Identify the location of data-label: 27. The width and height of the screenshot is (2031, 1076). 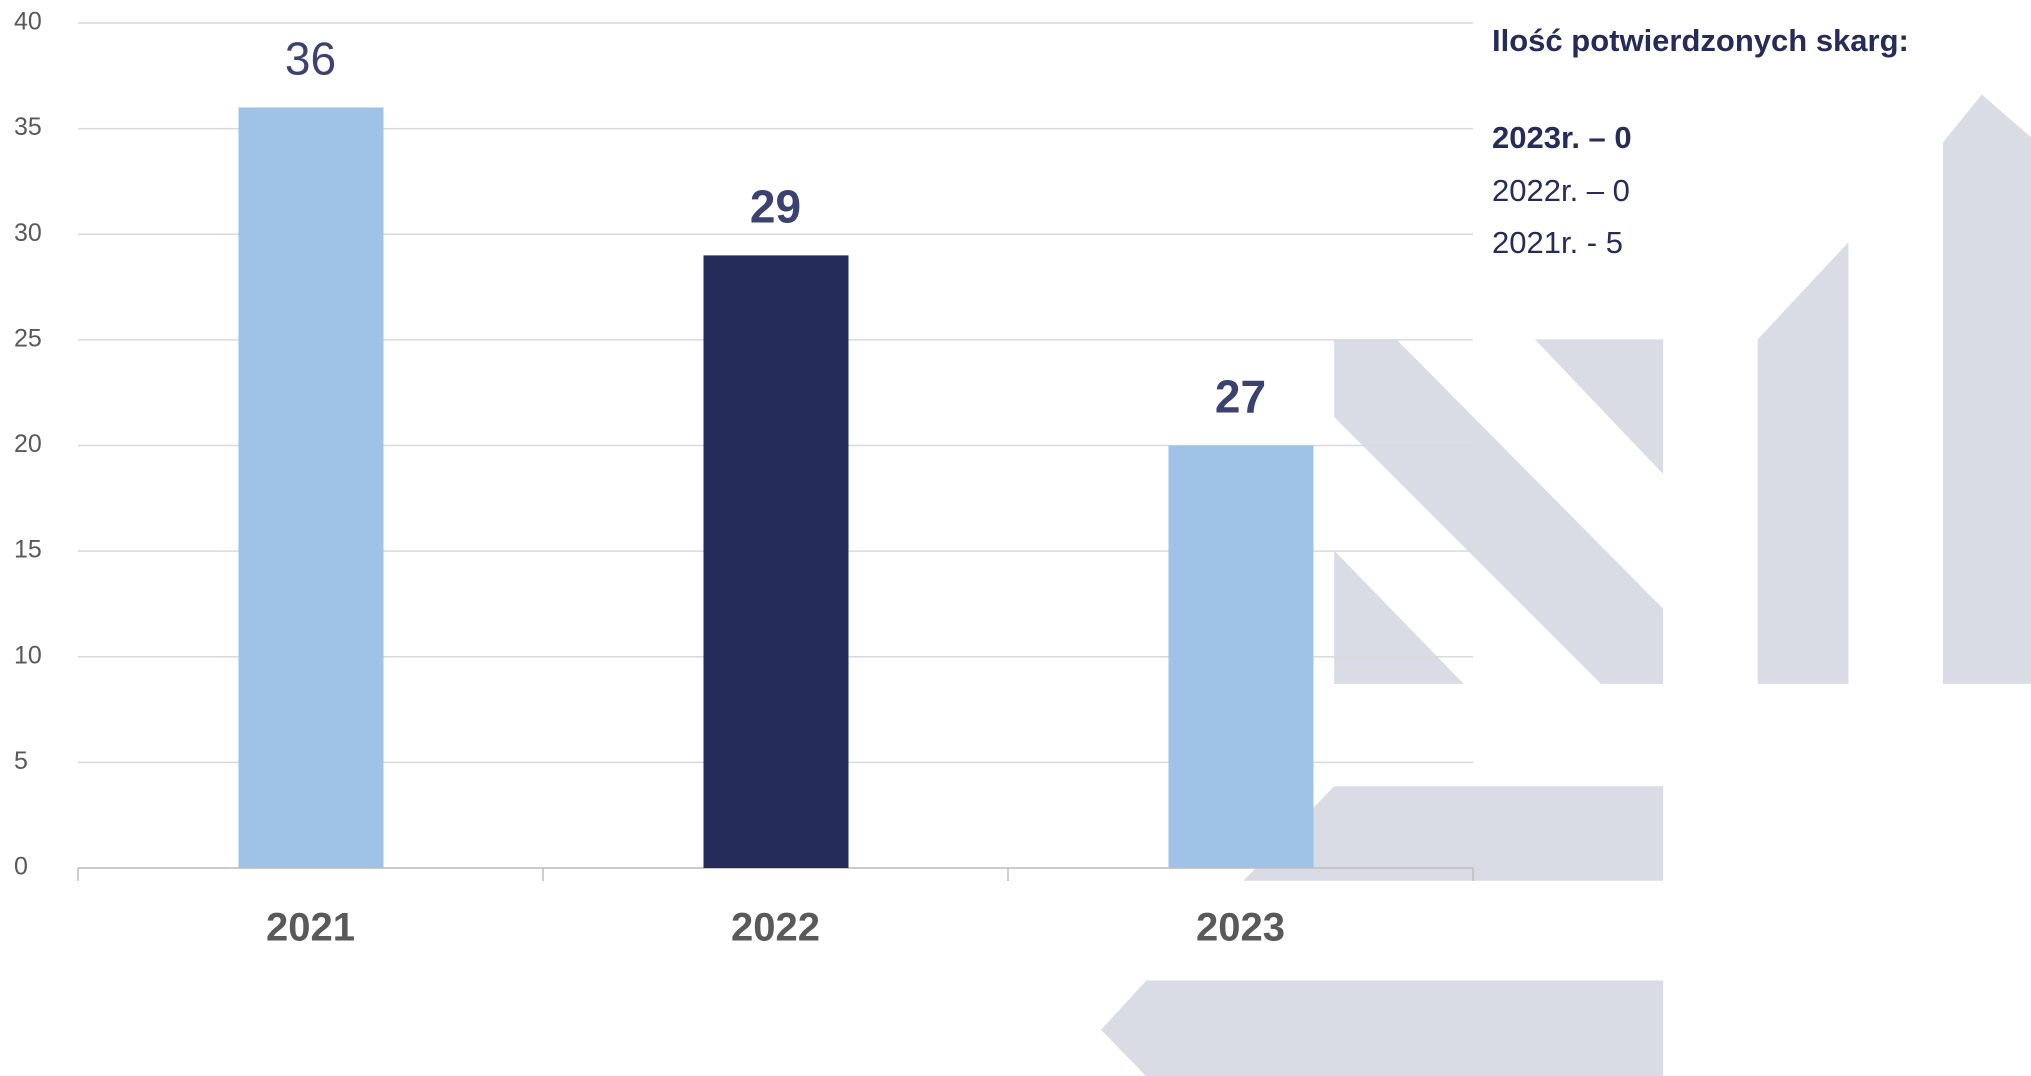
(1240, 397).